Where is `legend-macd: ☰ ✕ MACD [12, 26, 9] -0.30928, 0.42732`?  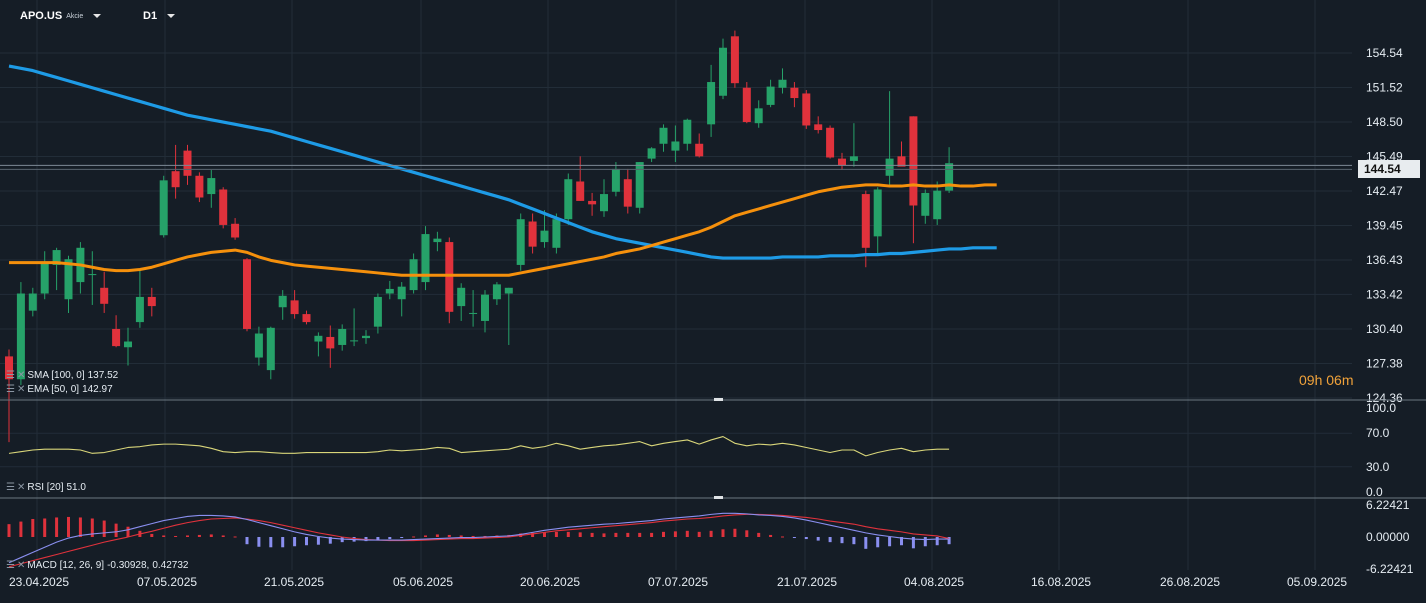
legend-macd: ☰ ✕ MACD [12, 26, 9] -0.30928, 0.42732 is located at coordinates (97, 565).